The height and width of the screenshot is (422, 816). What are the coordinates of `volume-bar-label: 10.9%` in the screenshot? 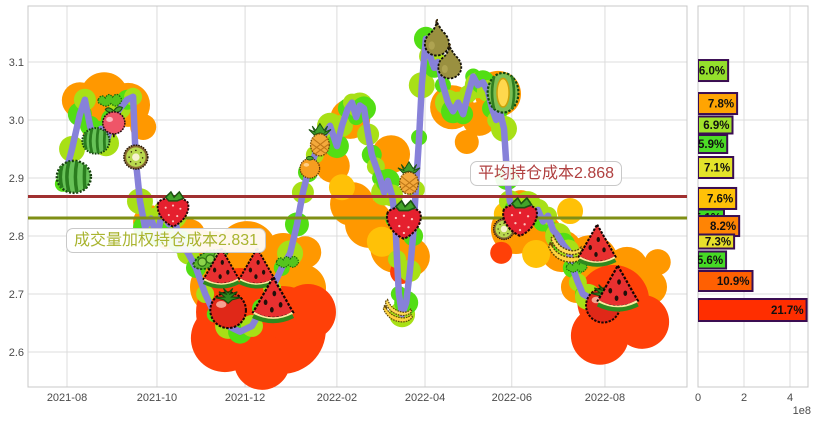 It's located at (733, 282).